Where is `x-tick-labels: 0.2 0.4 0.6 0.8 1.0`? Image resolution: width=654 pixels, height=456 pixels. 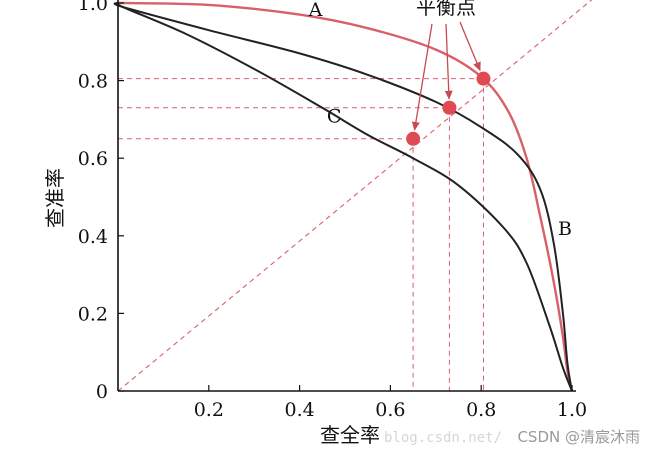 x-tick-labels: 0.2 0.4 0.6 0.8 1.0 is located at coordinates (390, 403).